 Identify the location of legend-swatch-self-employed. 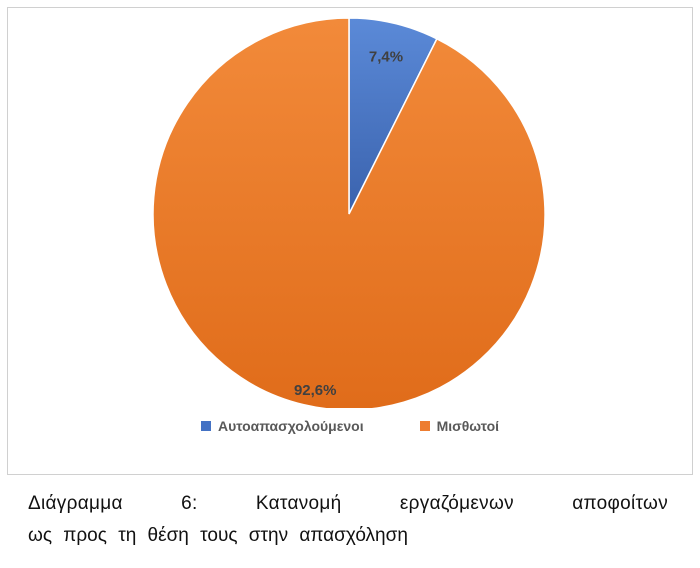
(205, 426).